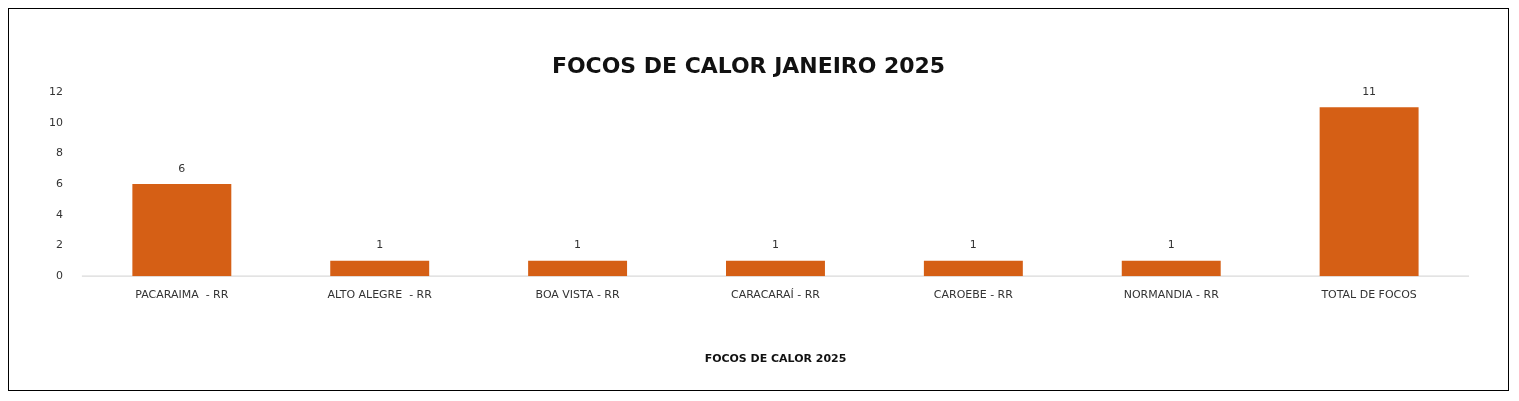 Image resolution: width=1519 pixels, height=401 pixels. What do you see at coordinates (59, 183) in the screenshot?
I see `y-tick-label: 6` at bounding box center [59, 183].